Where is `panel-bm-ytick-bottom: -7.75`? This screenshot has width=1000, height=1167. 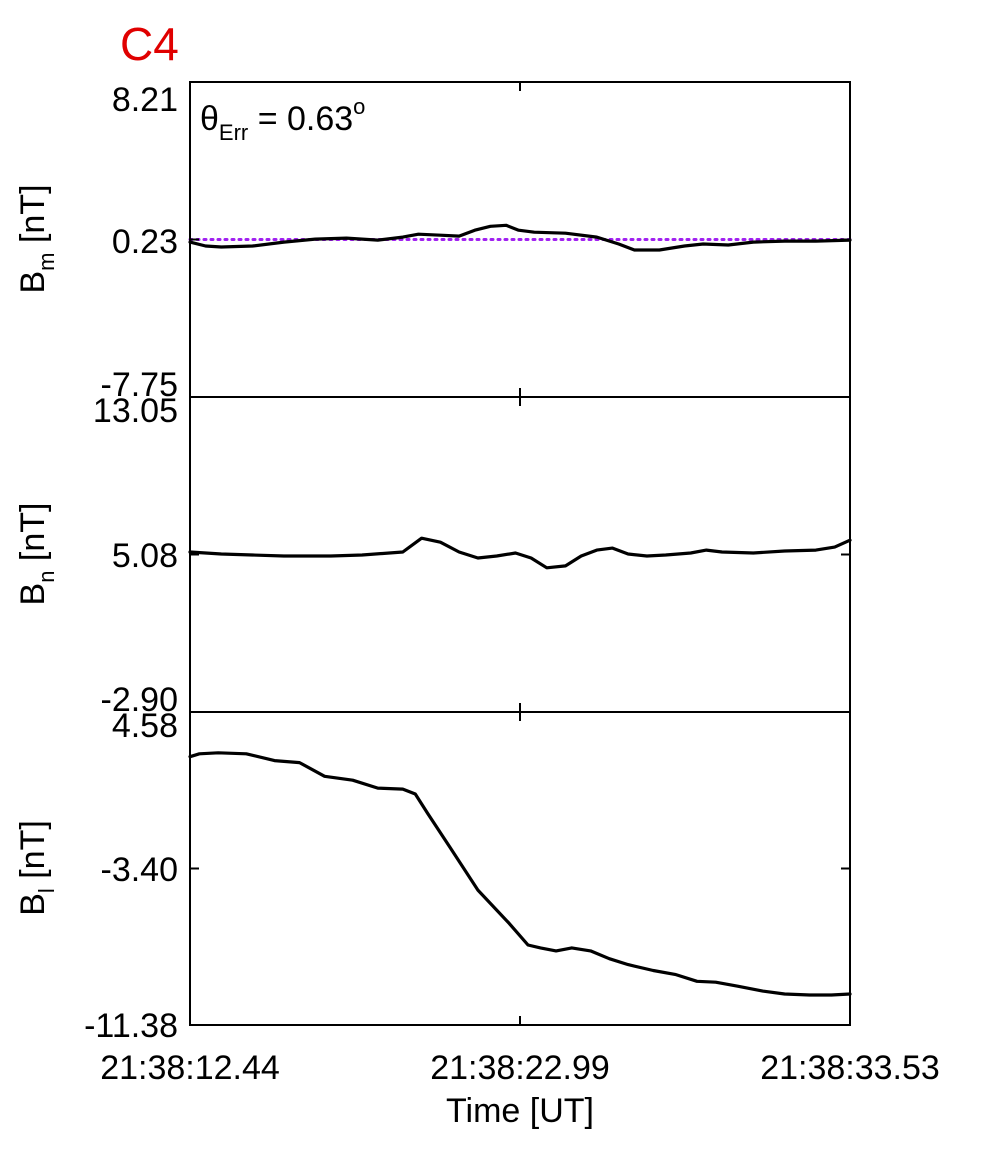 panel-bm-ytick-bottom: -7.75 is located at coordinates (140, 385).